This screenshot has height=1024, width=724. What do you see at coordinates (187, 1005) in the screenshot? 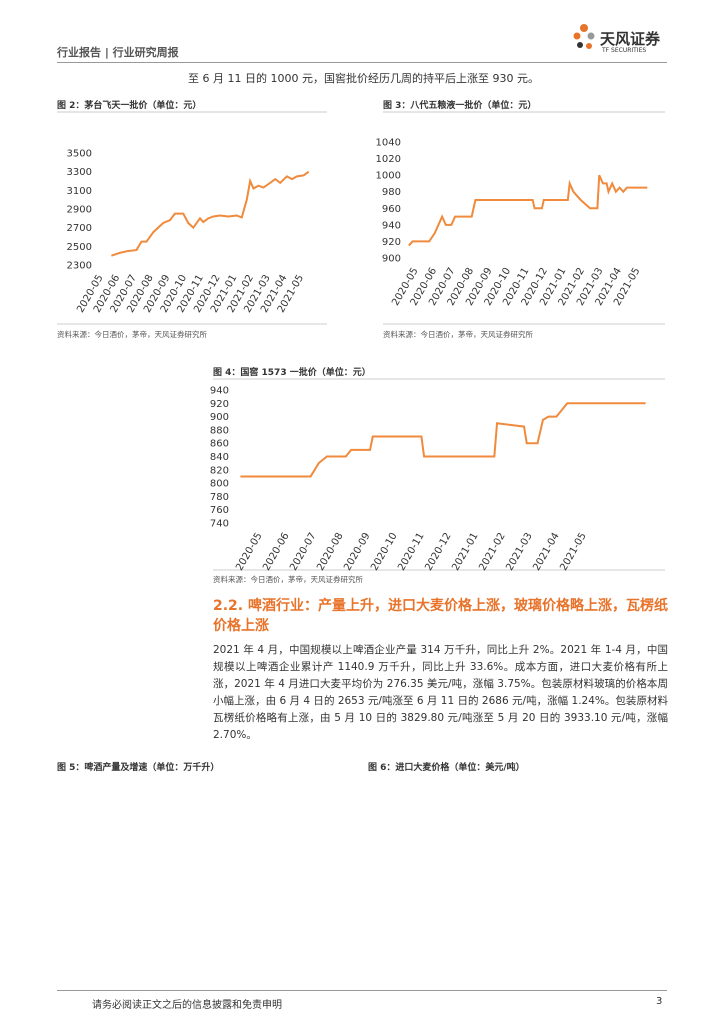
I see `footer-text: 请务必阅读正文之后的信息披露和免责申明` at bounding box center [187, 1005].